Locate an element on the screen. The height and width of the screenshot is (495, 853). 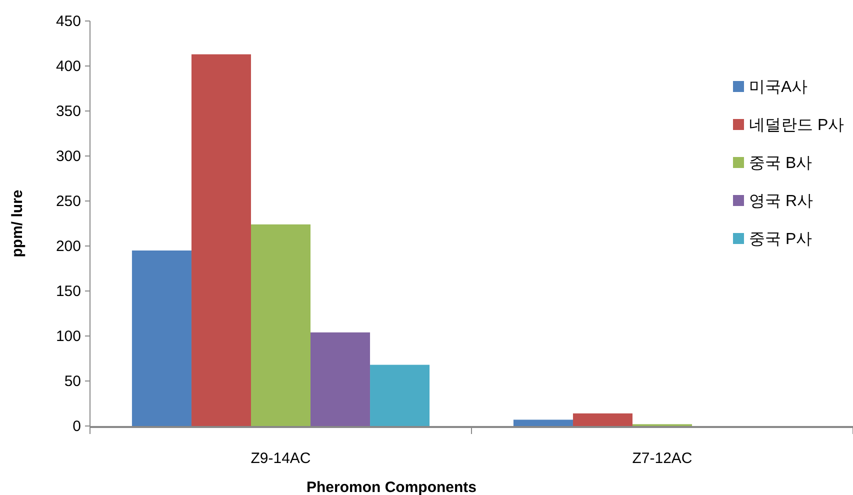
x-axis-title: Pheromon Components is located at coordinates (391, 487).